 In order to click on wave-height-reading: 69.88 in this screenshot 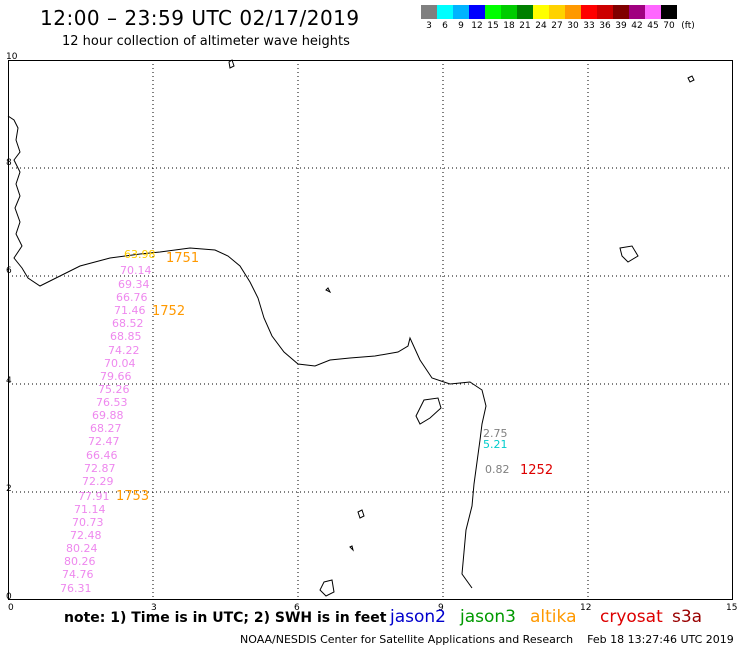, I will do `click(108, 415)`.